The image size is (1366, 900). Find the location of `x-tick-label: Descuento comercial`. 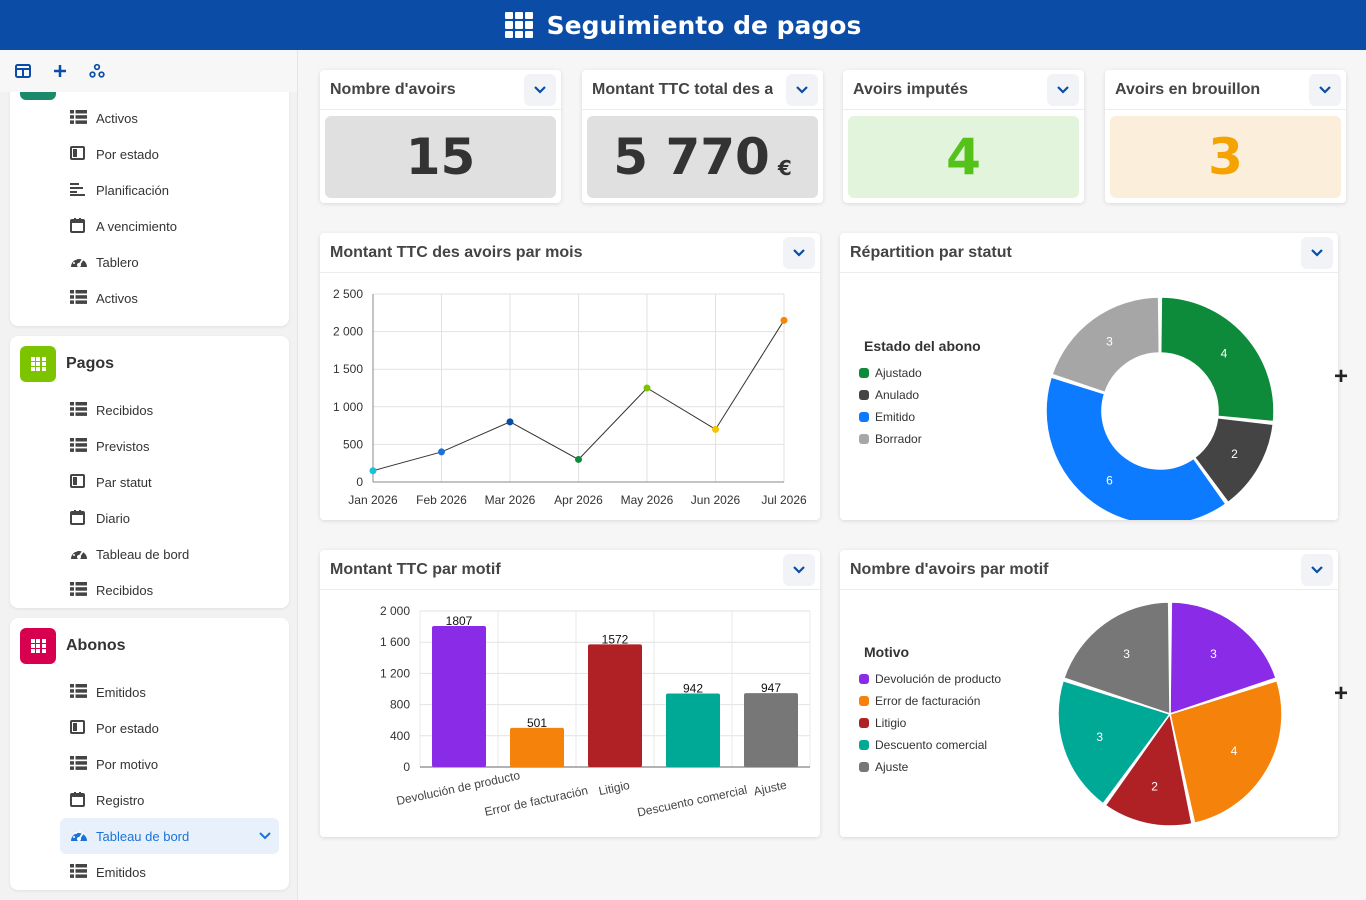

x-tick-label: Descuento comercial is located at coordinates (692, 801).